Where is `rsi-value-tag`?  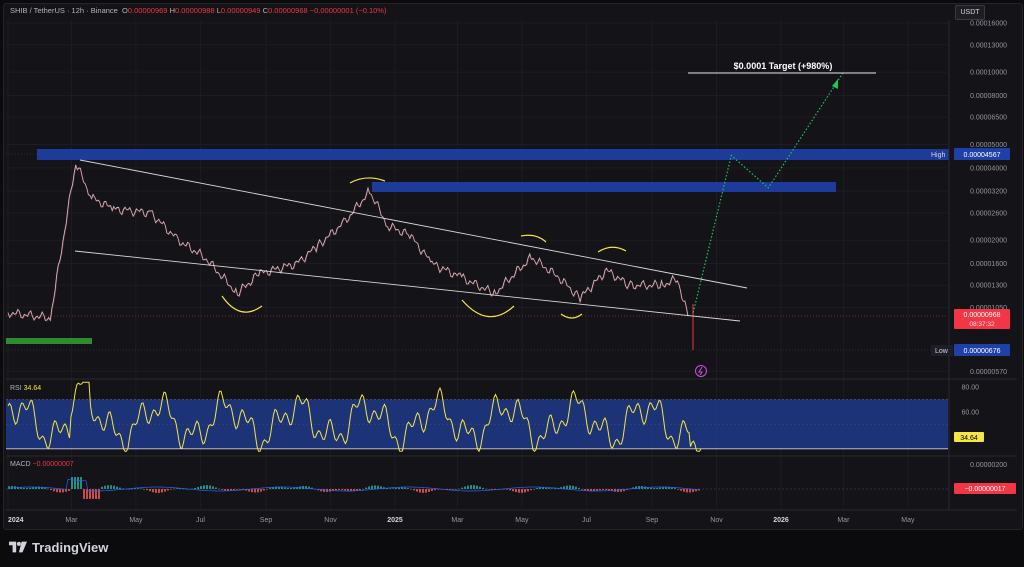
rsi-value-tag is located at coordinates (969, 437).